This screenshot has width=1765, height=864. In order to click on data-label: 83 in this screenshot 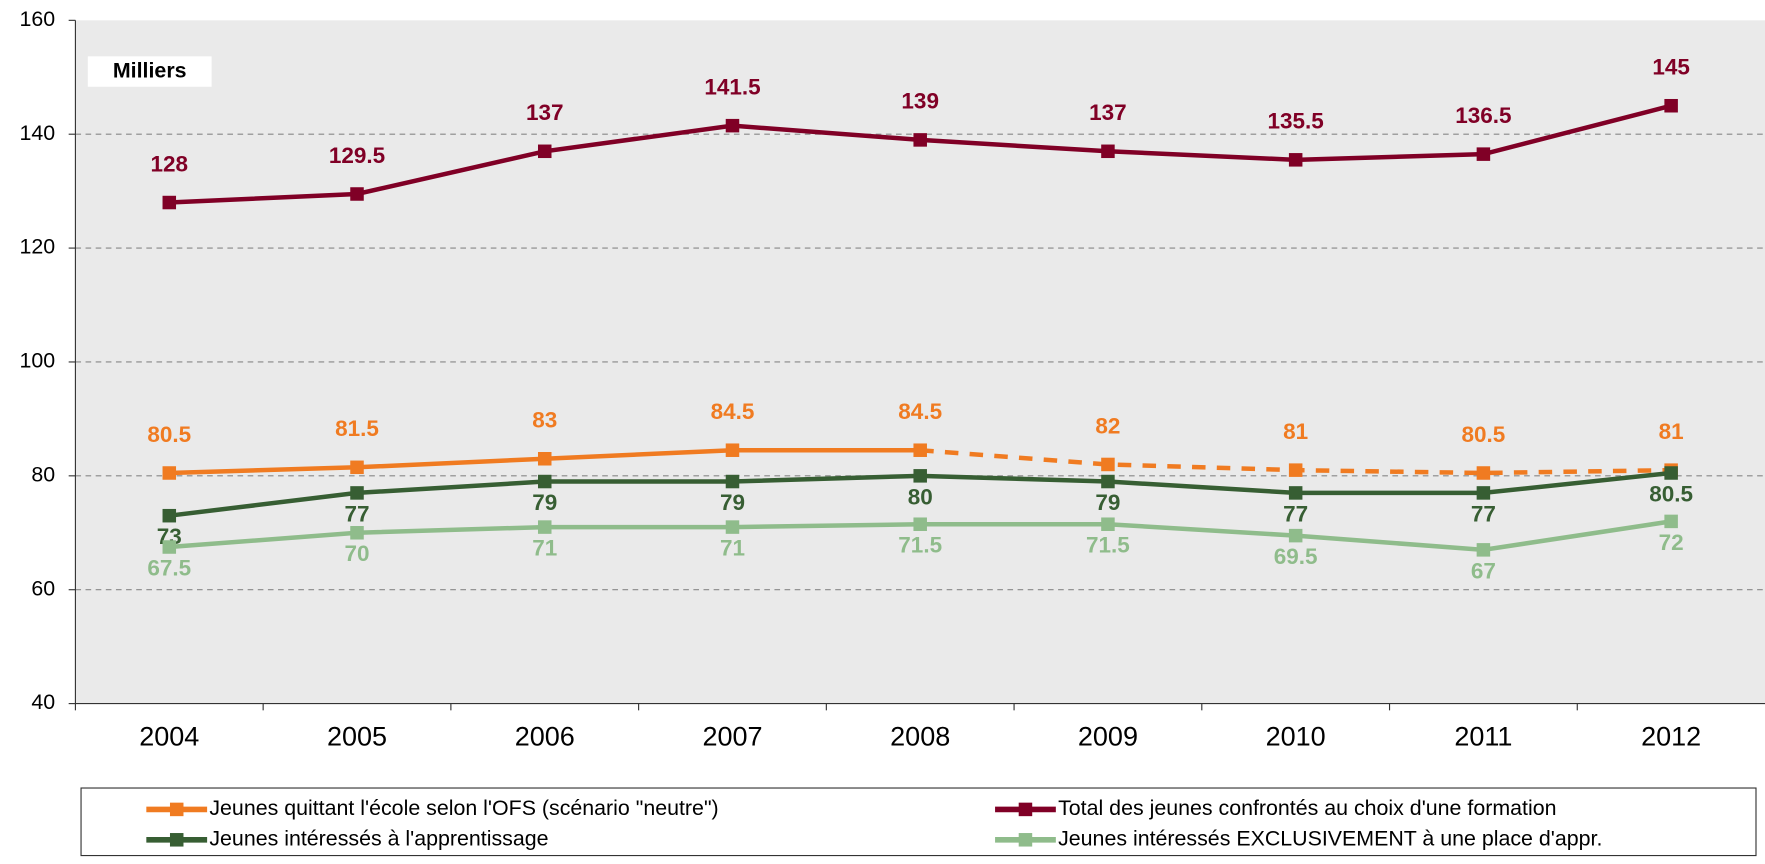, I will do `click(544, 420)`.